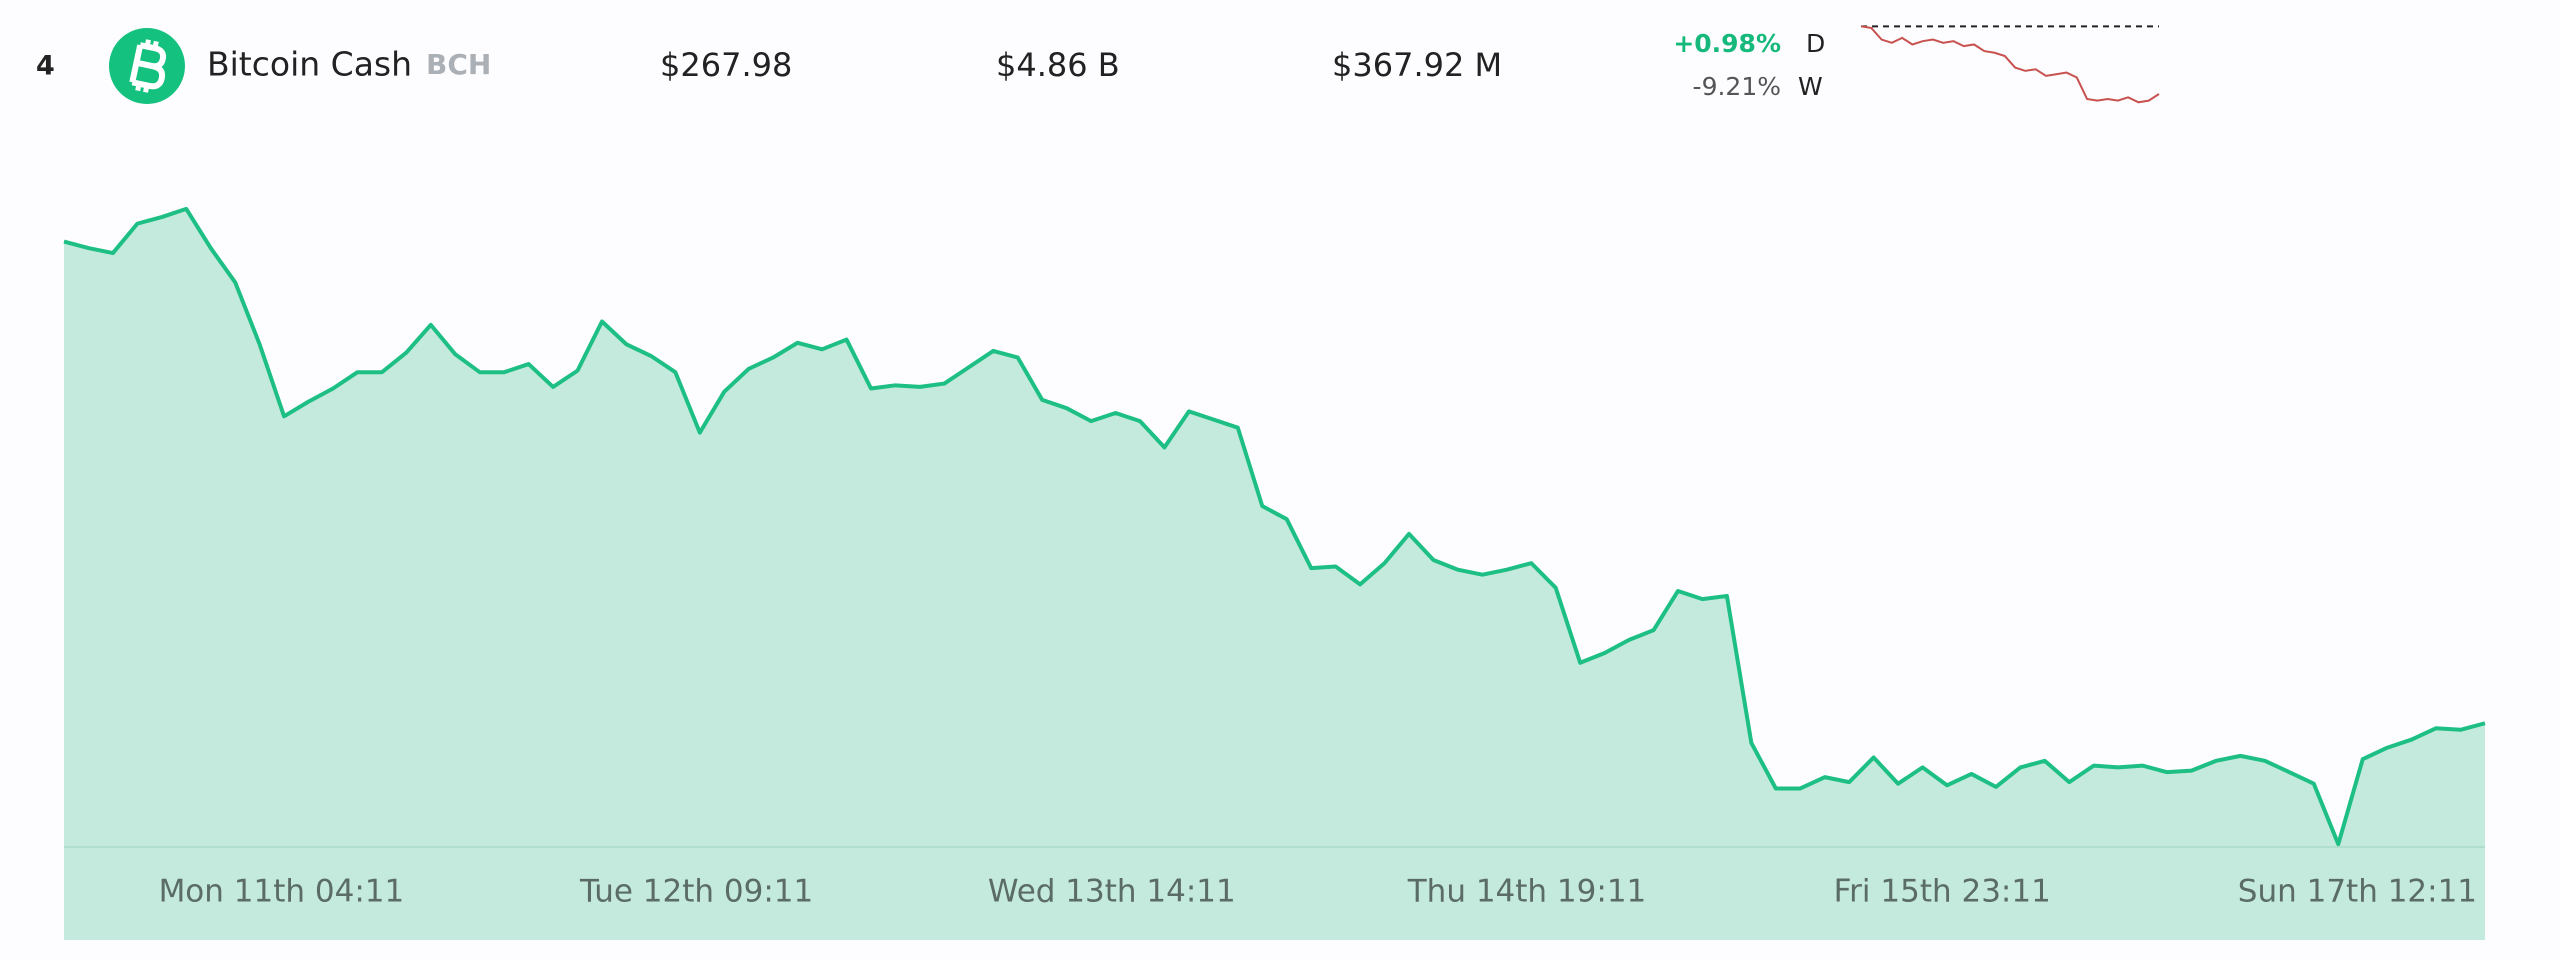 The image size is (2560, 960). Describe the element at coordinates (2357, 892) in the screenshot. I see `x-tick-label: Sun 17th 12:11` at that location.